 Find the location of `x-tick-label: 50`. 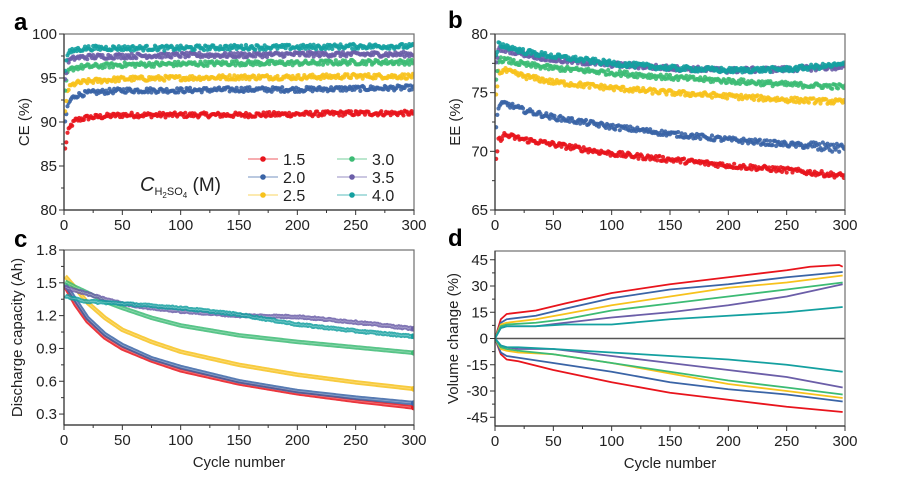

x-tick-label: 50 is located at coordinates (553, 225).